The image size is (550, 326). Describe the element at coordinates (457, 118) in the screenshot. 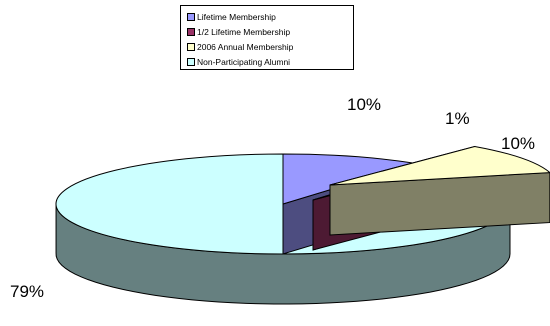

I see `data-label-half-lifetime: 1%` at that location.